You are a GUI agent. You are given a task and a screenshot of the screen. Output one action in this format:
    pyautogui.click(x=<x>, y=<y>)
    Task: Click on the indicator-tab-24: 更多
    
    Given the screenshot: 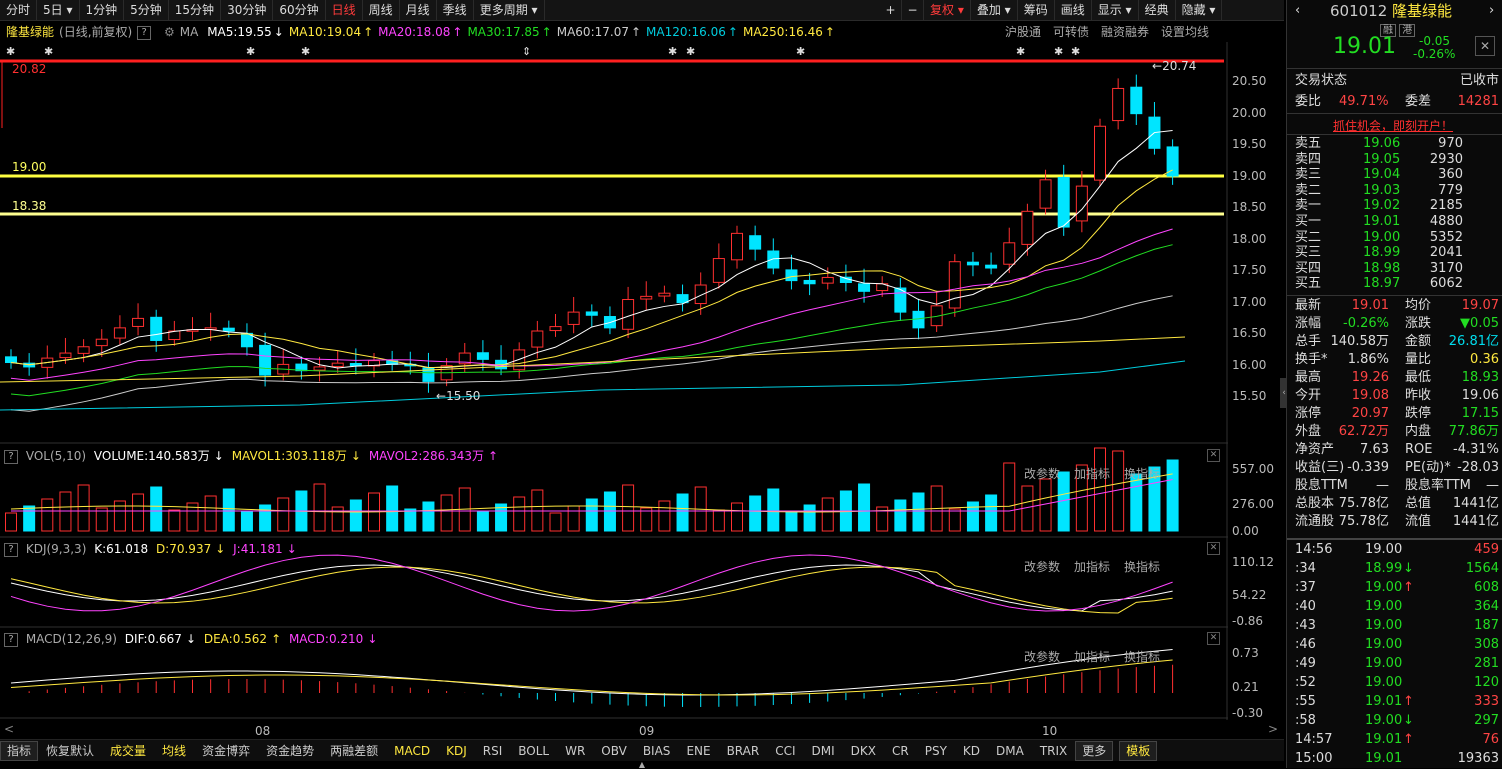 What is the action you would take?
    pyautogui.click(x=1094, y=750)
    